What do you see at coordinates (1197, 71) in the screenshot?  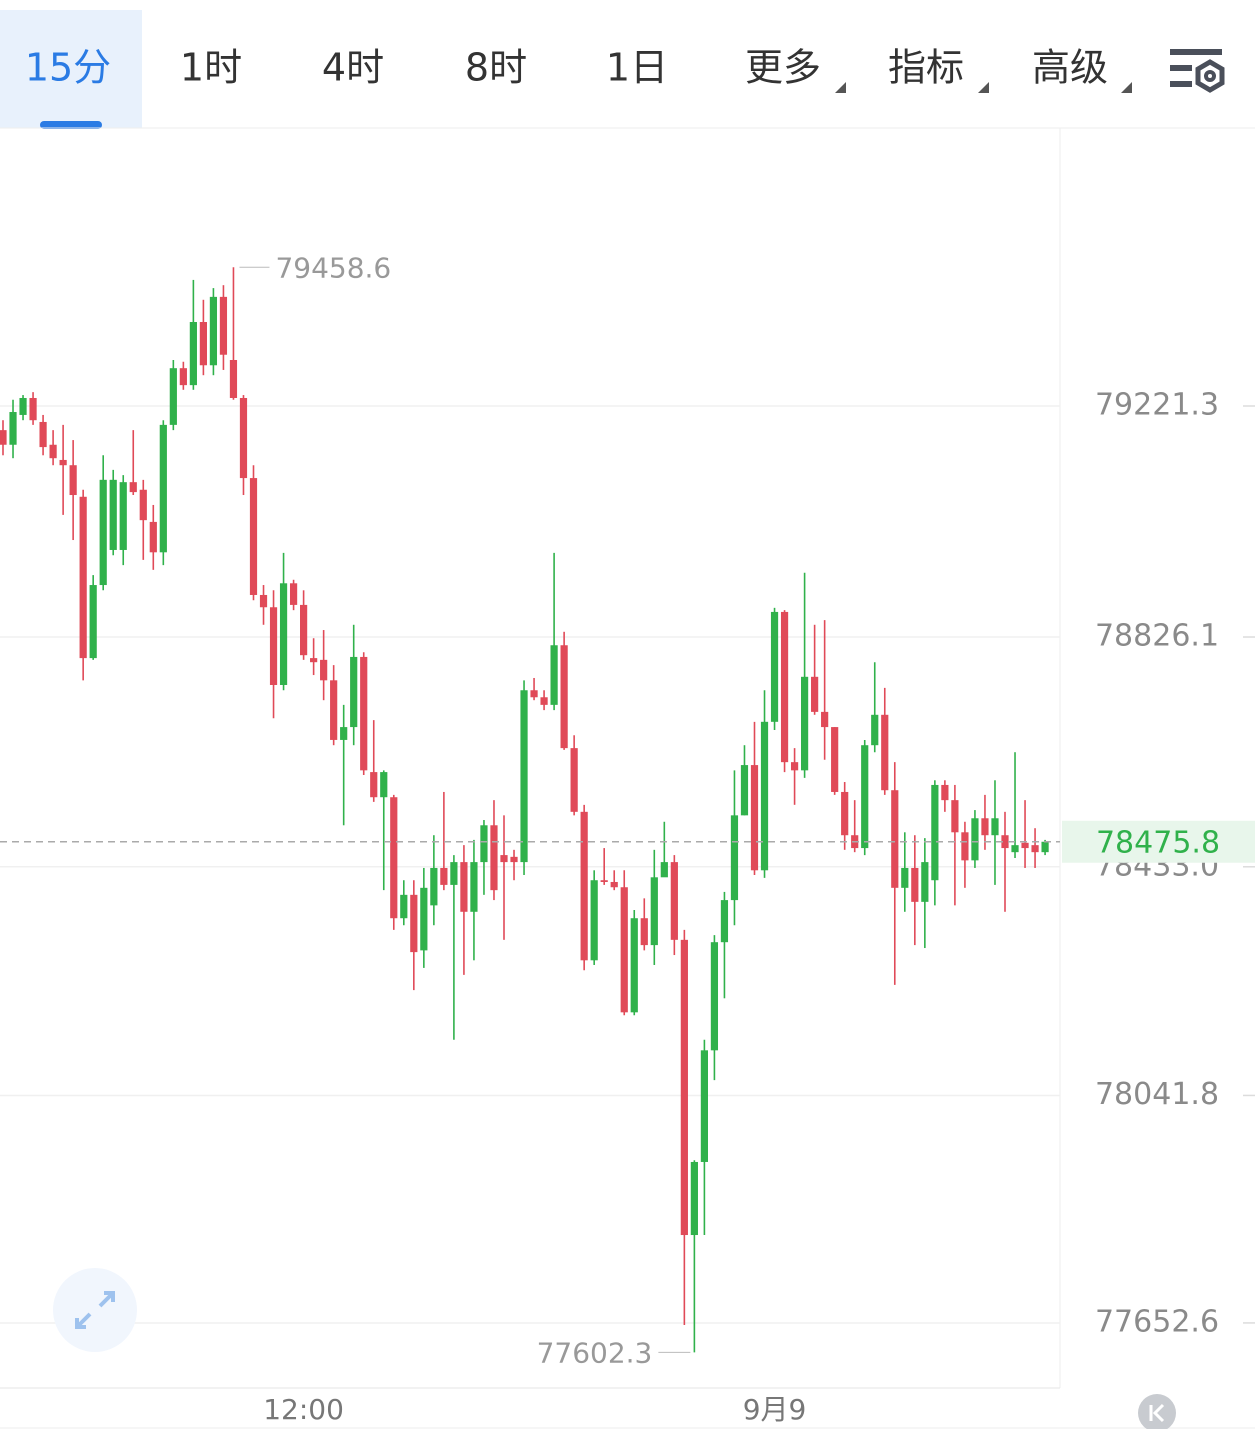 I see `settings-icon` at bounding box center [1197, 71].